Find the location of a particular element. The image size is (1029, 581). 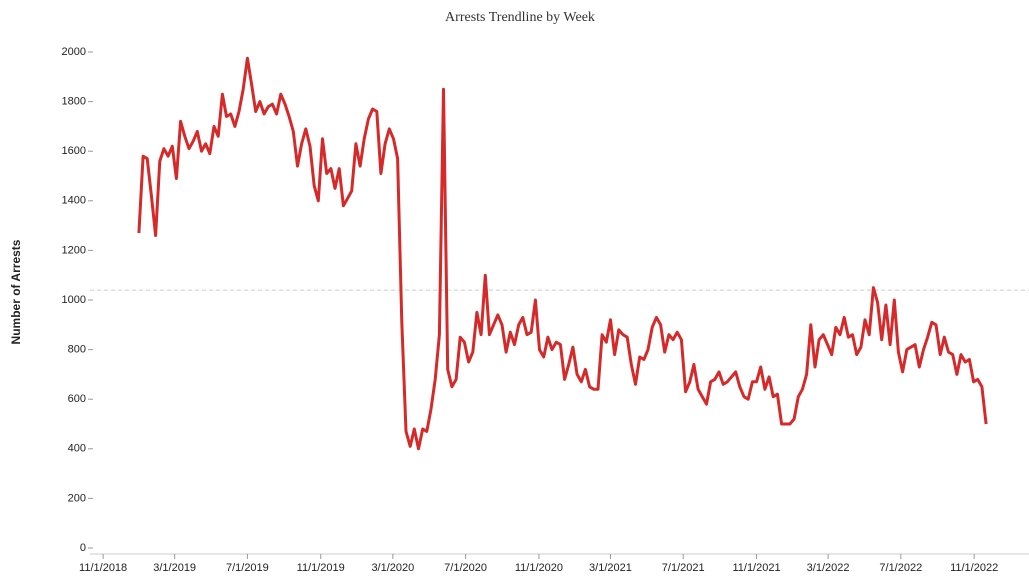

x-tick-label: 7/1/2022 is located at coordinates (900, 568).